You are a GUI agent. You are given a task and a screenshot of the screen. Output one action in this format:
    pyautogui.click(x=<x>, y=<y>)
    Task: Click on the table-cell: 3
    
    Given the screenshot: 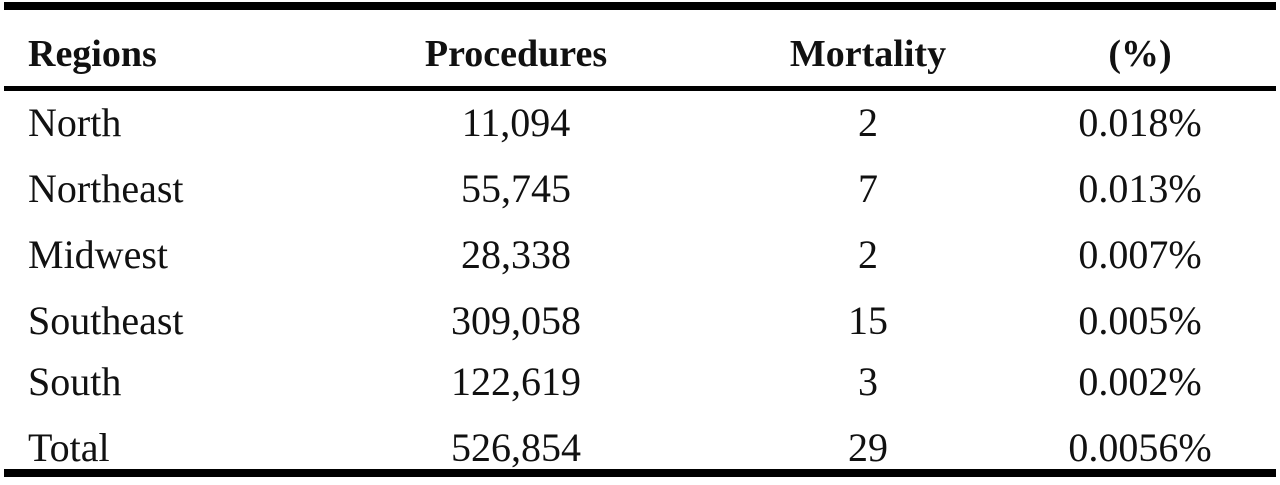 What is the action you would take?
    pyautogui.click(x=868, y=381)
    